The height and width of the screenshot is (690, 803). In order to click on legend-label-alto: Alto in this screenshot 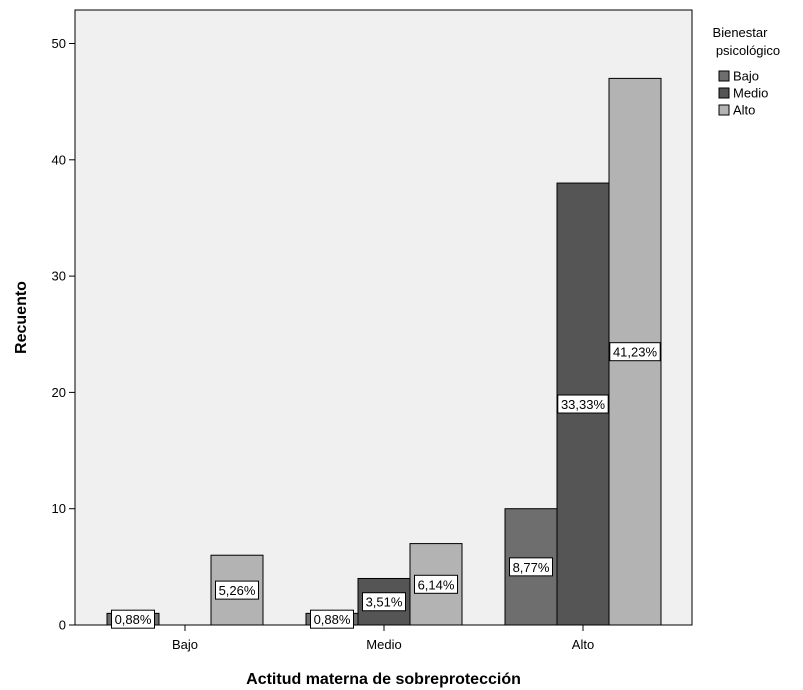, I will do `click(744, 110)`.